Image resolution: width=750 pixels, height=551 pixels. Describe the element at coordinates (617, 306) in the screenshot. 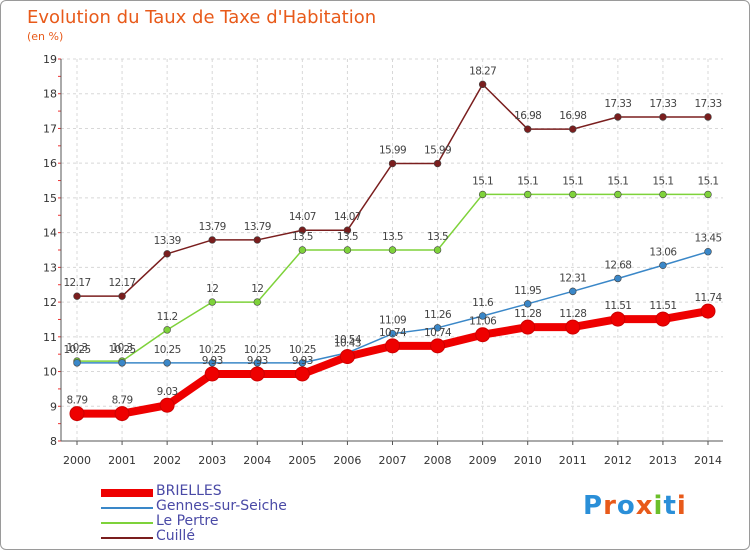

I see `data-label-brielles: 11.51` at that location.